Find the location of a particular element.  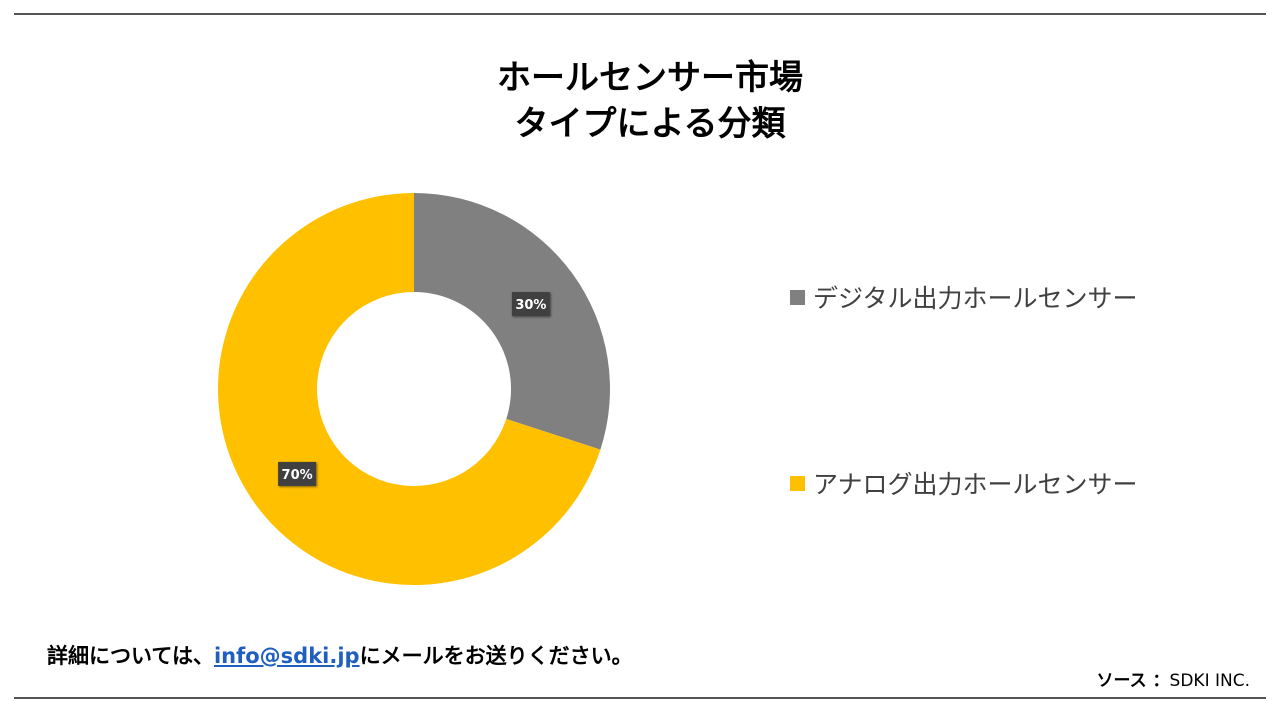

legend-item-analog: アナログ出力ホールセンサー is located at coordinates (964, 483).